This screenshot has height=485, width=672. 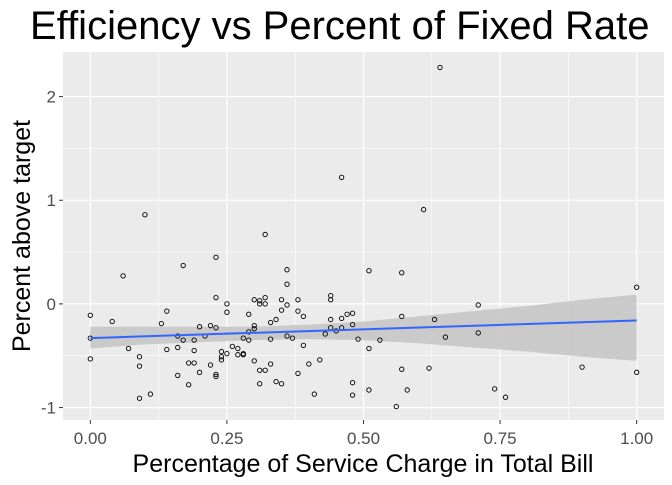 I want to click on y-tick-label: -1, so click(x=48, y=408).